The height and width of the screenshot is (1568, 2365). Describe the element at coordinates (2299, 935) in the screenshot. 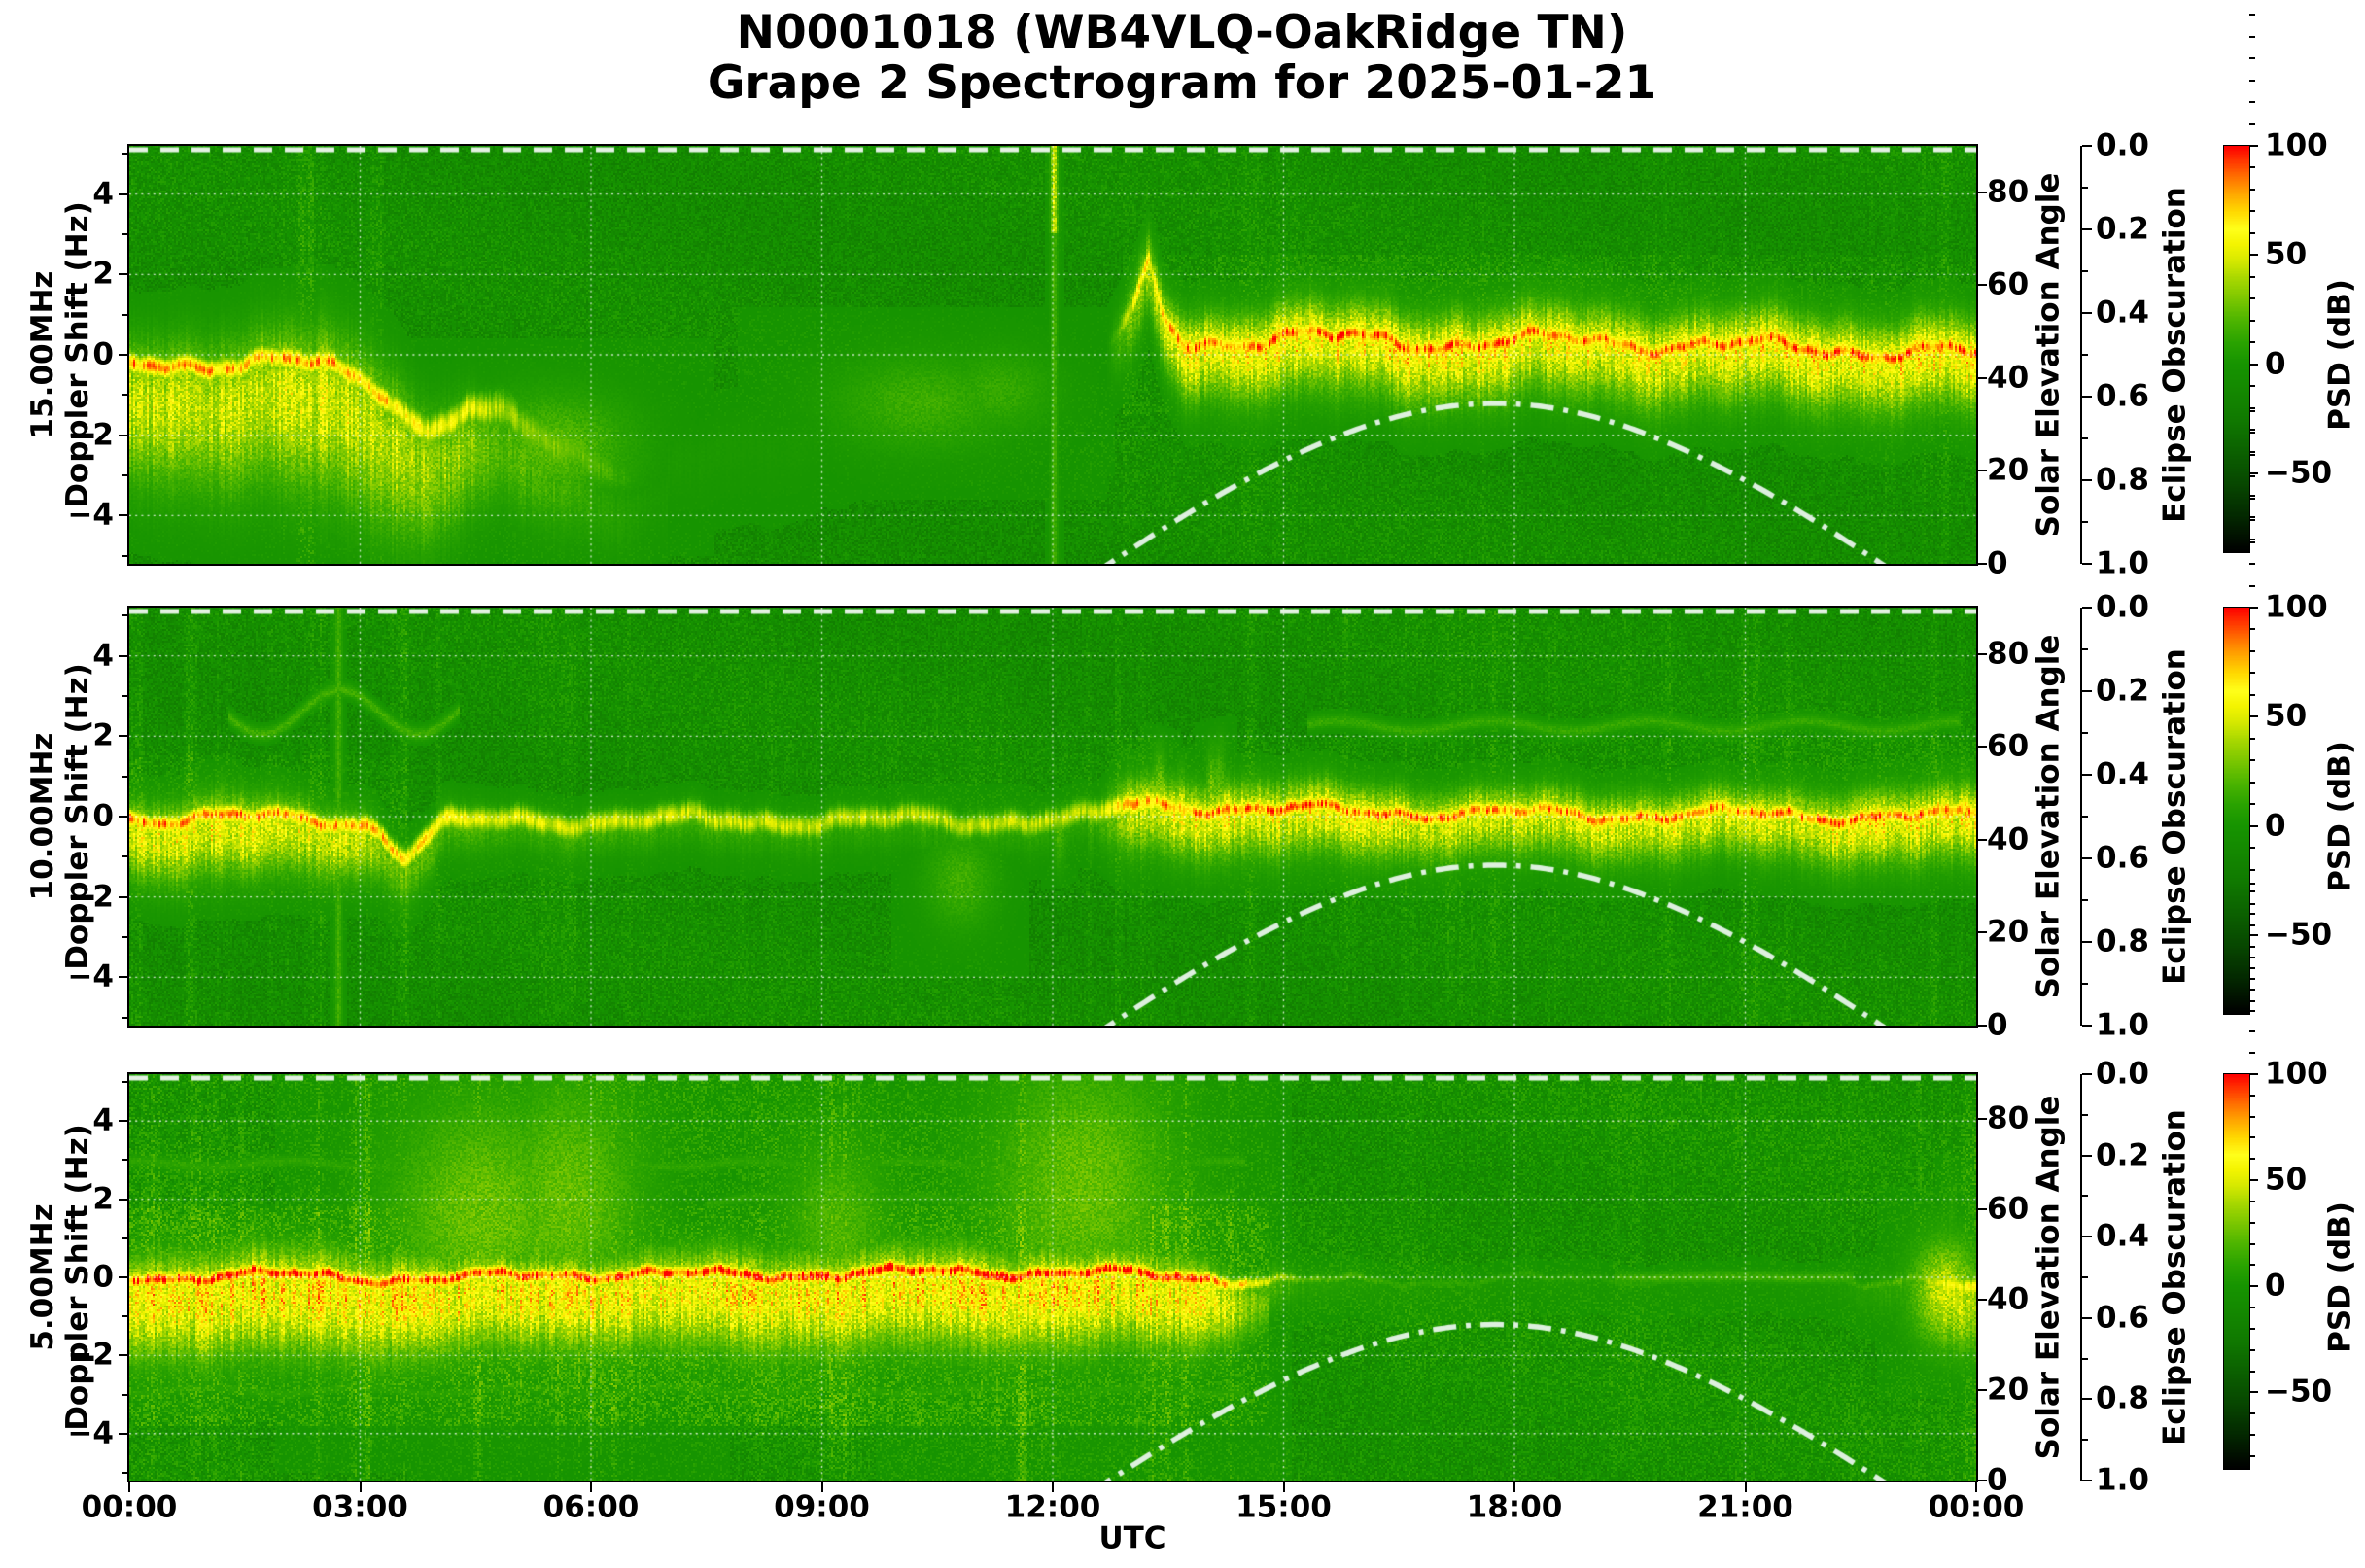

I see `colorbar-tick-label: −50` at that location.